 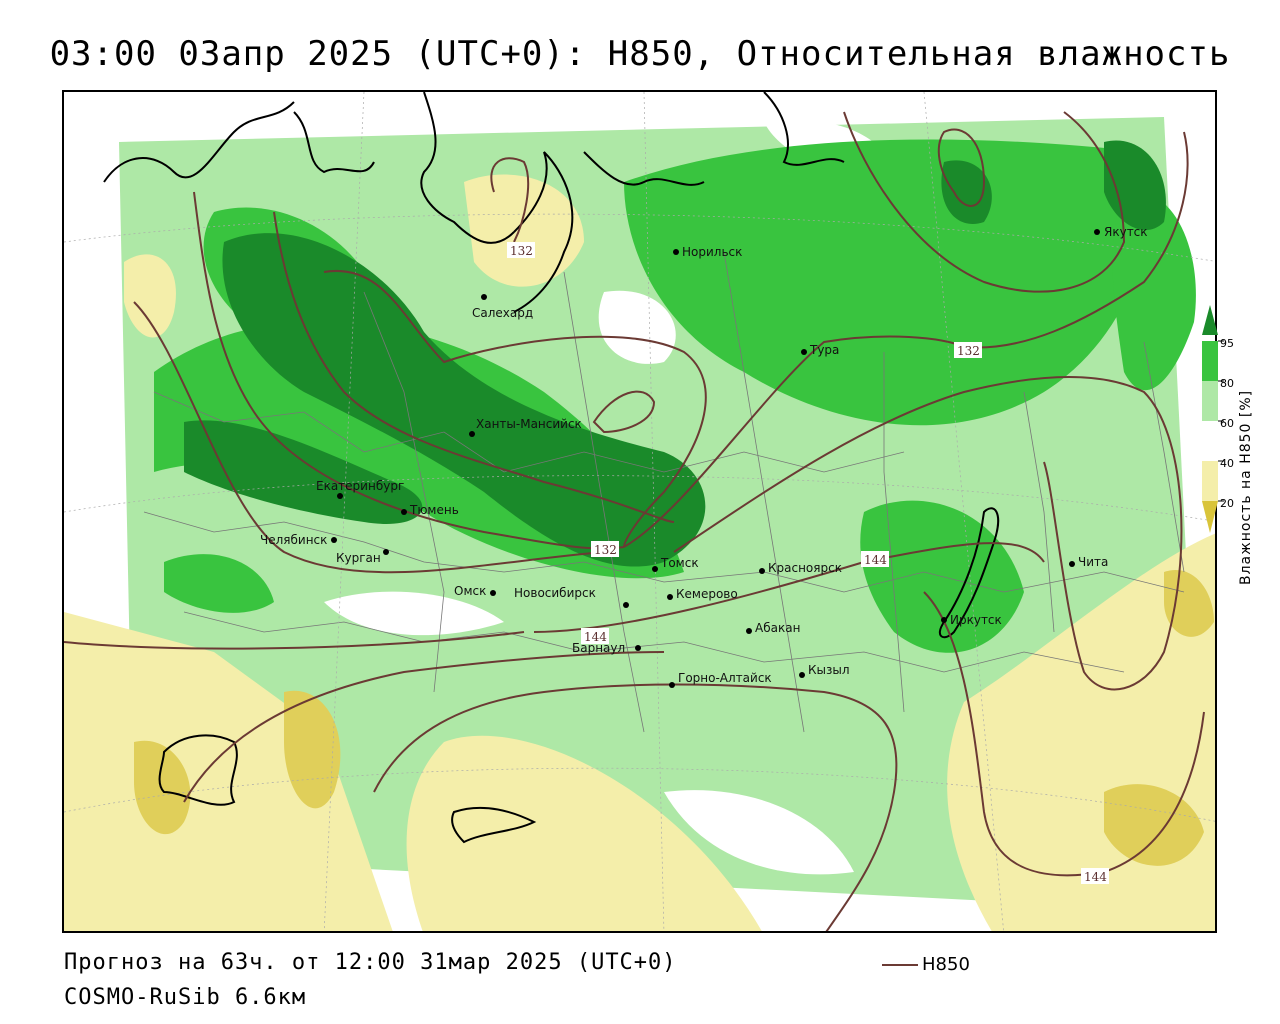 I want to click on city-label: Омск, so click(x=470, y=591).